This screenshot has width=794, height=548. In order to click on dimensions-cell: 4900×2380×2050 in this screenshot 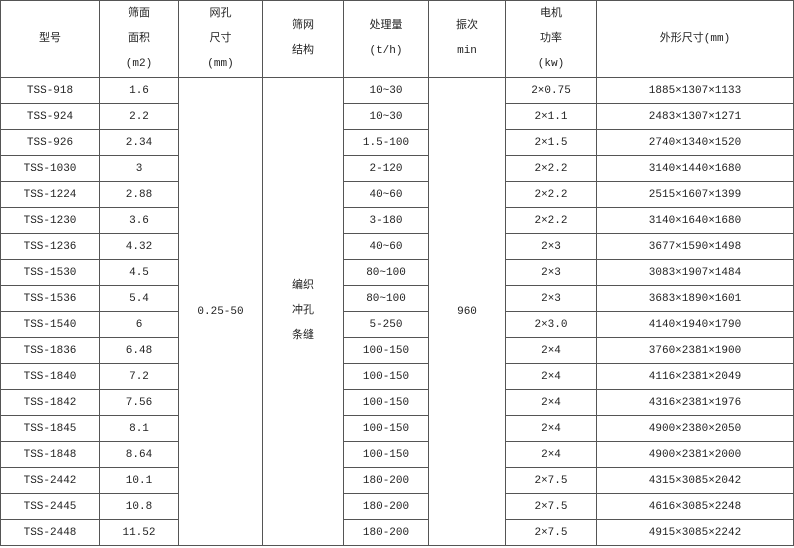, I will do `click(695, 428)`.